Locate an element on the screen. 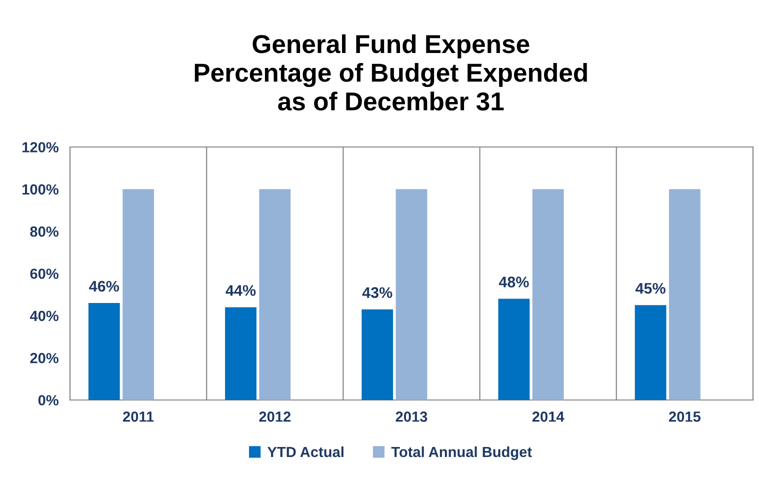 The height and width of the screenshot is (478, 759). y-tick-label: 60% is located at coordinates (44, 273).